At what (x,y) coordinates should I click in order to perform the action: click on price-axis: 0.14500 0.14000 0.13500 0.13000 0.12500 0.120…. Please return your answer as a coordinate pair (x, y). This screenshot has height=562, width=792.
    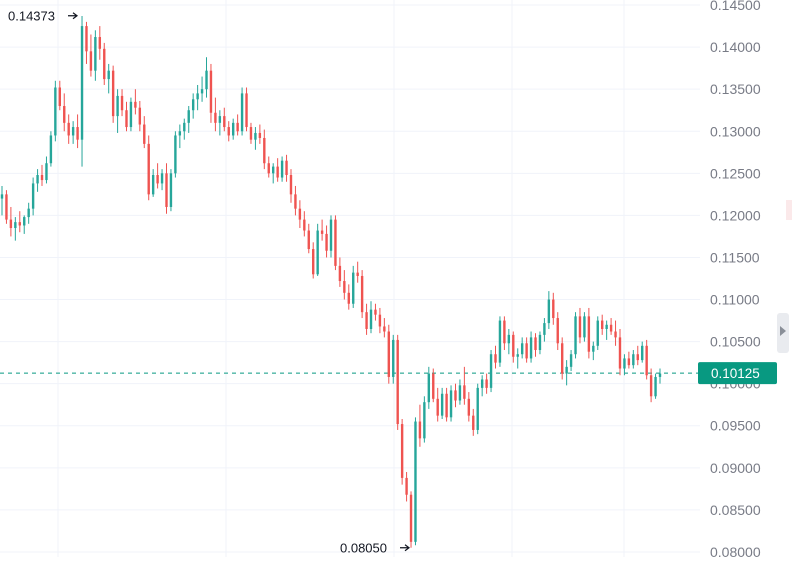
    Looking at the image, I should click on (735, 280).